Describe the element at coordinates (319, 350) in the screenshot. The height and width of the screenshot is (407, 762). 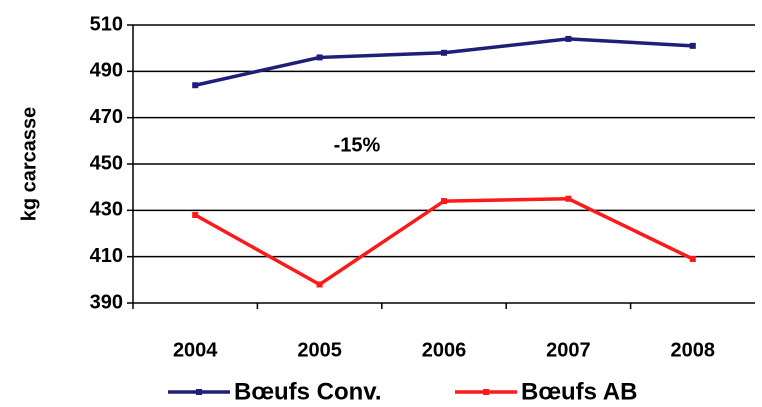
I see `x-tick-label: 2005` at that location.